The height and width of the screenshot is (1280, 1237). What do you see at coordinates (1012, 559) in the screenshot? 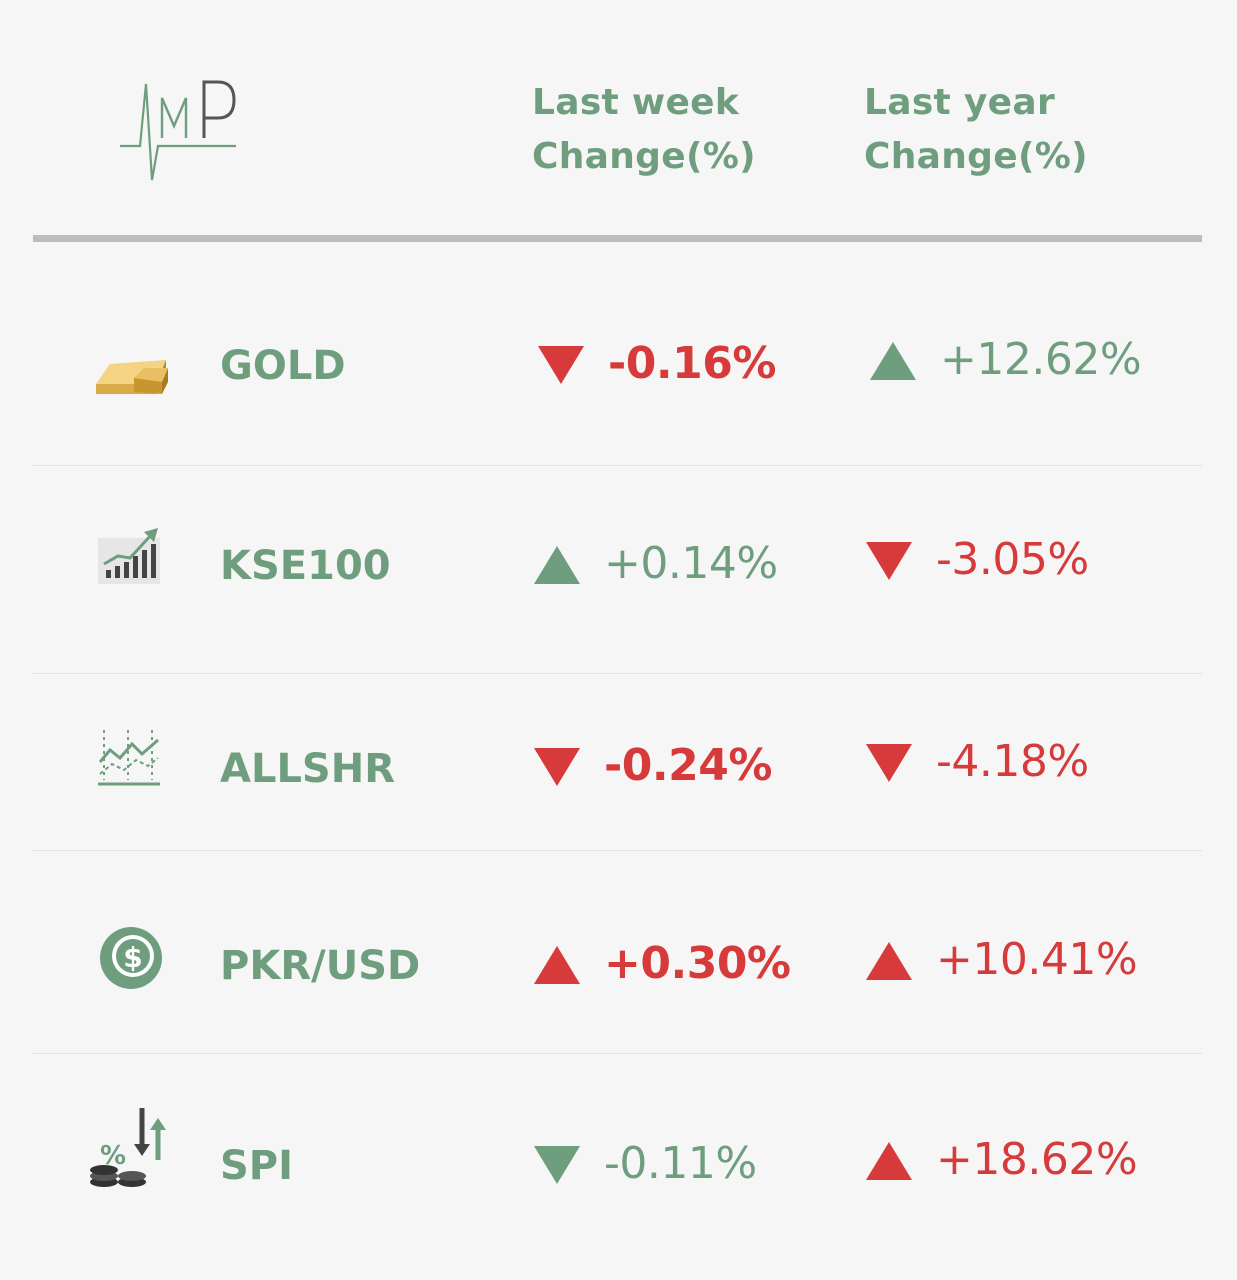
I see `year-value: -3.05%` at bounding box center [1012, 559].